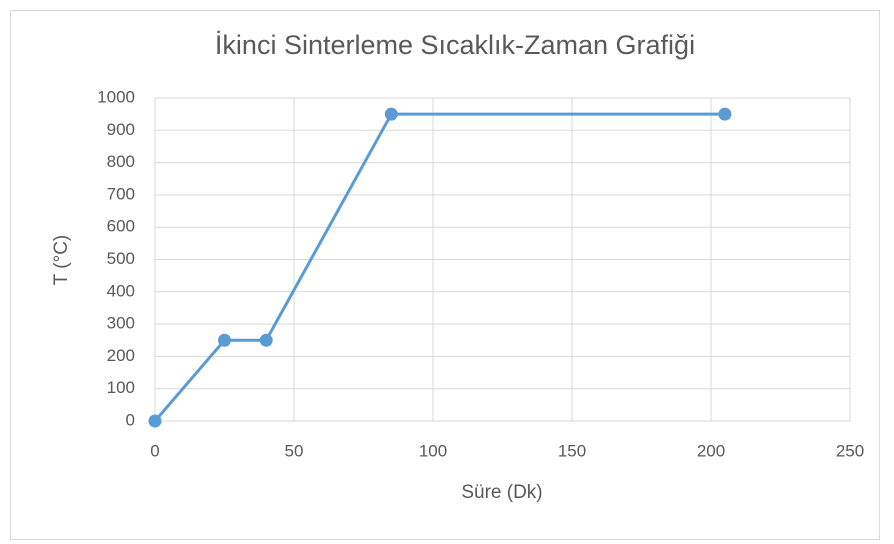 The width and height of the screenshot is (894, 544). Describe the element at coordinates (121, 129) in the screenshot. I see `y-tick-label: 900` at that location.